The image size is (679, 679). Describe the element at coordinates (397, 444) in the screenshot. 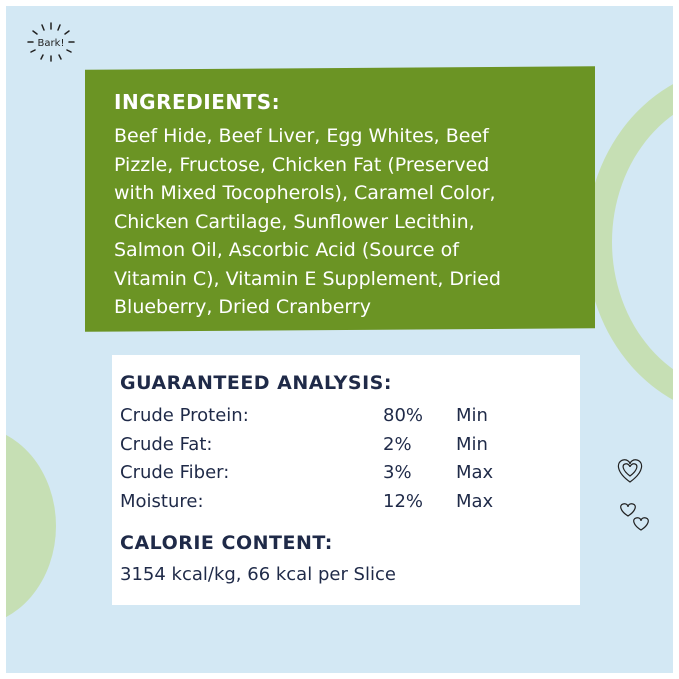

I see `analysis-value: 2%` at that location.